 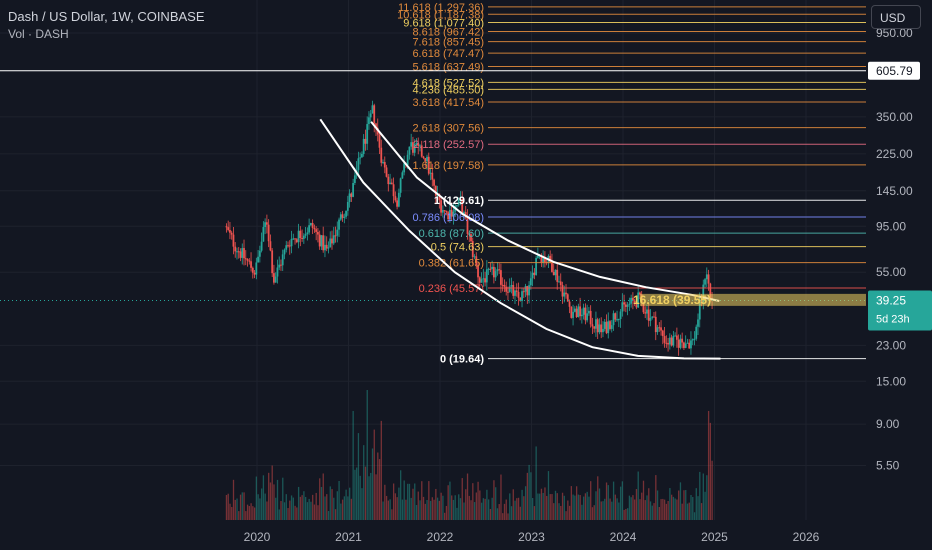 I want to click on time-tick-label: 2024, so click(x=623, y=537).